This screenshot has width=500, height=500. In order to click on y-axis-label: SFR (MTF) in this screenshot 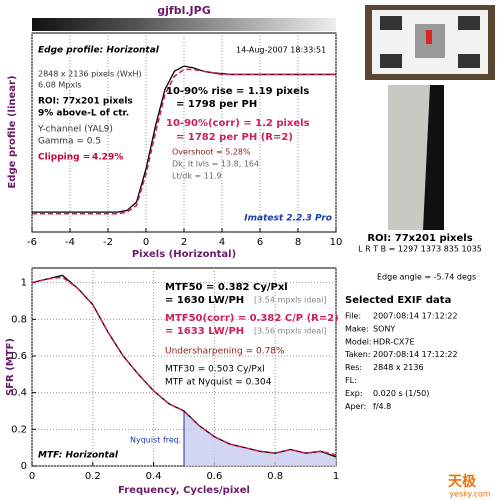, I will do `click(10, 367)`.